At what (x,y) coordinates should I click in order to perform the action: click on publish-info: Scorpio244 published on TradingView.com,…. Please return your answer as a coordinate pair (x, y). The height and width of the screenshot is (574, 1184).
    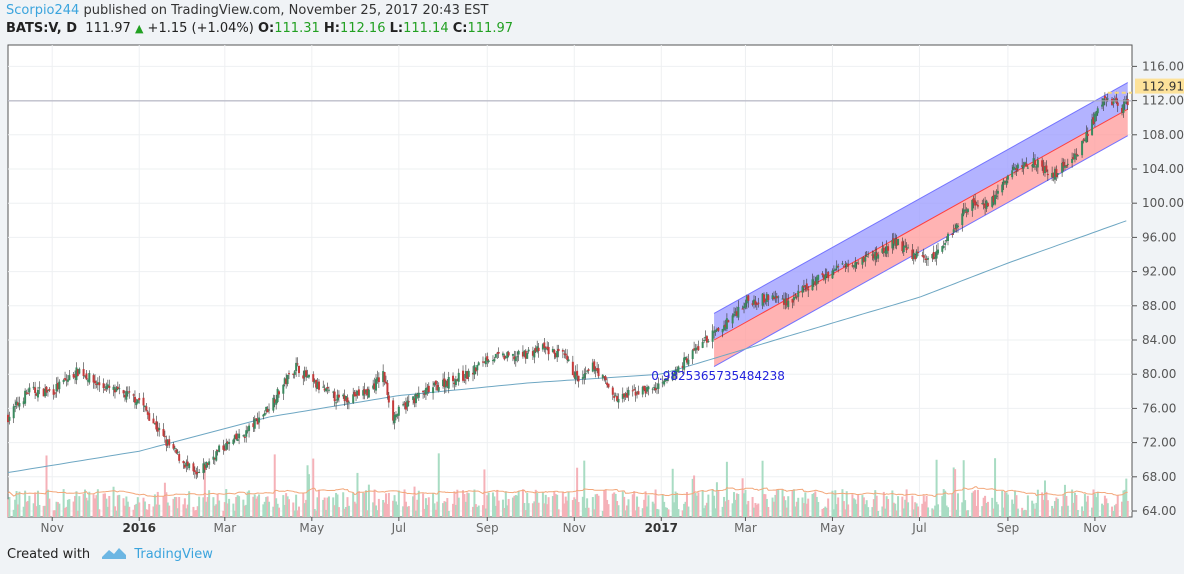
    Looking at the image, I should click on (247, 10).